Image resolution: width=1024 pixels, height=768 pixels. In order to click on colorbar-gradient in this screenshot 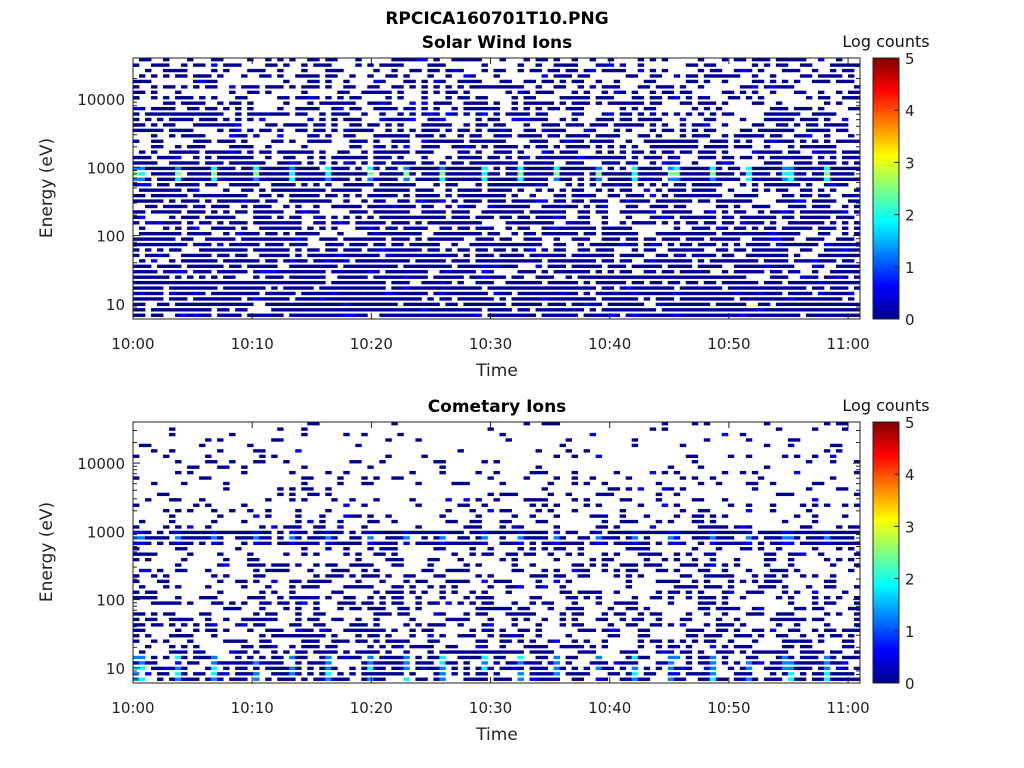, I will do `click(886, 188)`.